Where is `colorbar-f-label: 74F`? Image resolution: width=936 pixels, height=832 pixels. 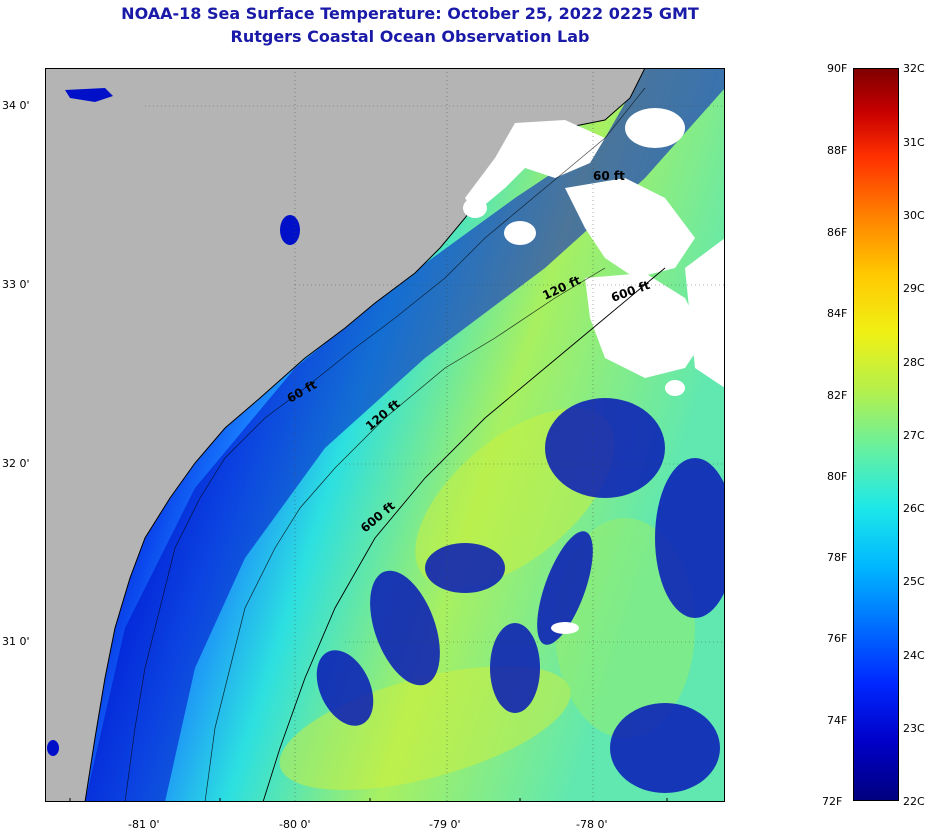 colorbar-f-label: 74F is located at coordinates (837, 720).